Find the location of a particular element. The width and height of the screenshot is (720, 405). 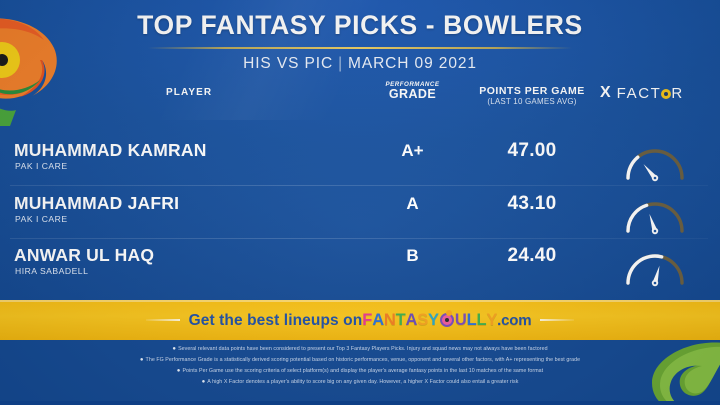

brand-letter: S is located at coordinates (423, 319).